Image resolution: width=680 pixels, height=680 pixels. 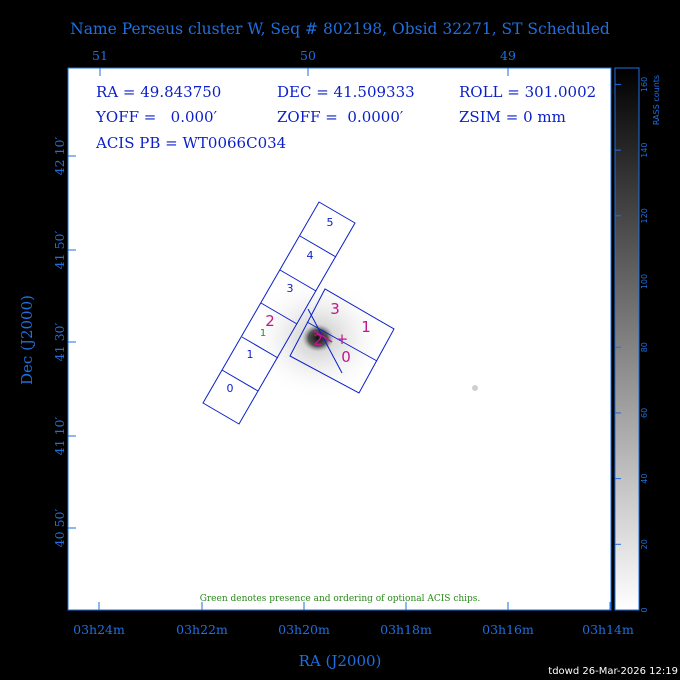 I want to click on cluster-core, so click(x=318, y=338).